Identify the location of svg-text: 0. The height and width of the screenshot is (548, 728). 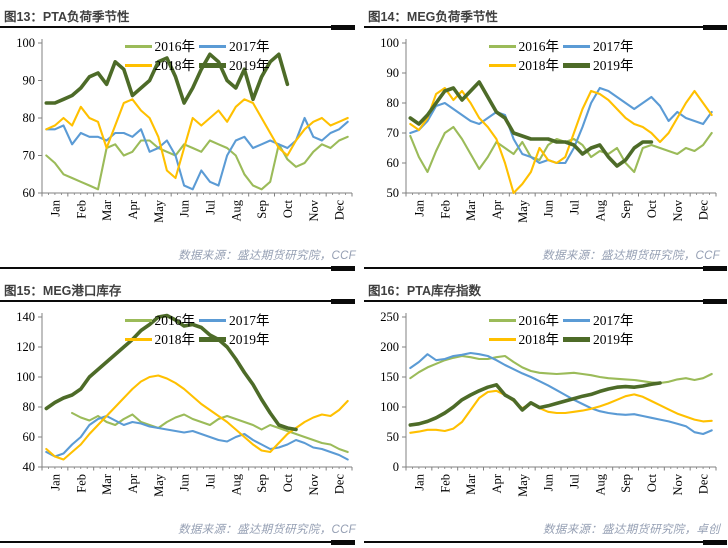
(396, 467).